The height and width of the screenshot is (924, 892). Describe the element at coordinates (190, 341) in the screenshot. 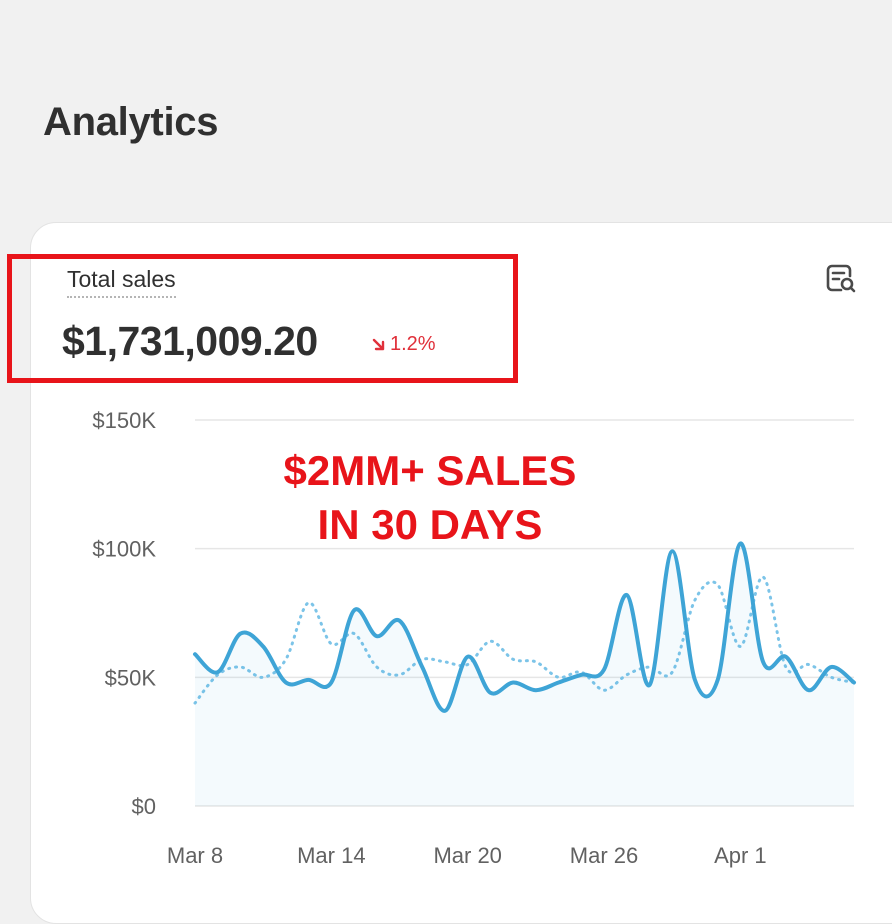

I see `metric-value: $1,731,009.20` at that location.